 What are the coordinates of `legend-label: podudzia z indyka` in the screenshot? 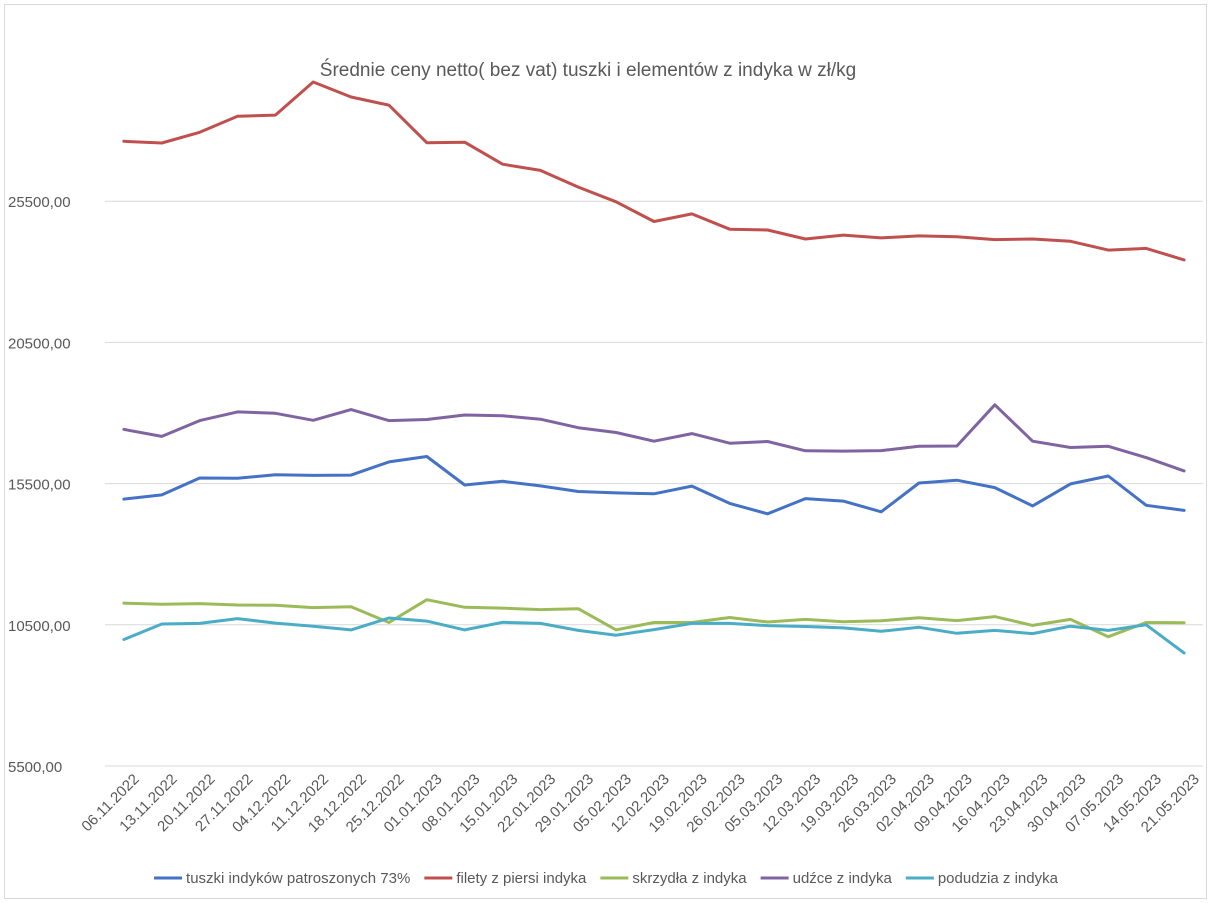 It's located at (998, 878).